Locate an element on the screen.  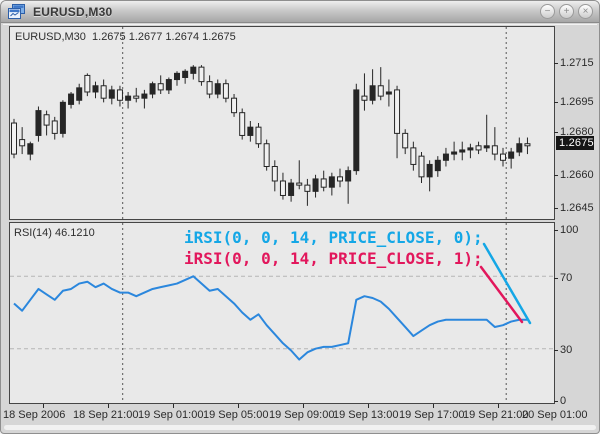
x-axis-time-label: 19 Sep 05:00 is located at coordinates (236, 415).